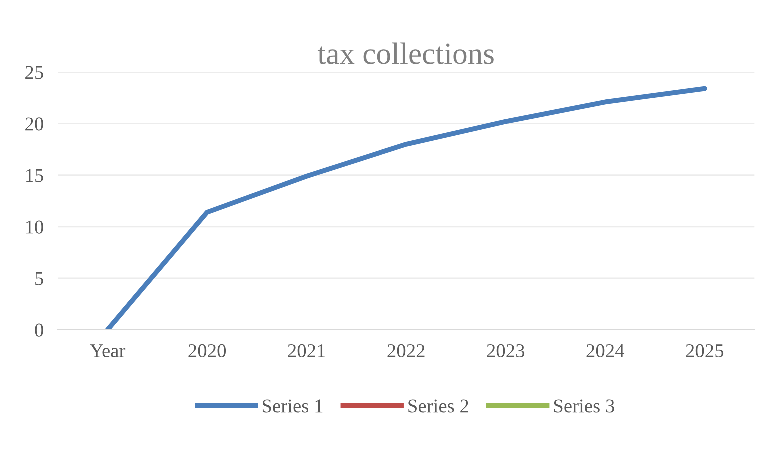 Image resolution: width=774 pixels, height=452 pixels. Describe the element at coordinates (39, 330) in the screenshot. I see `y-tick-label: 0` at that location.